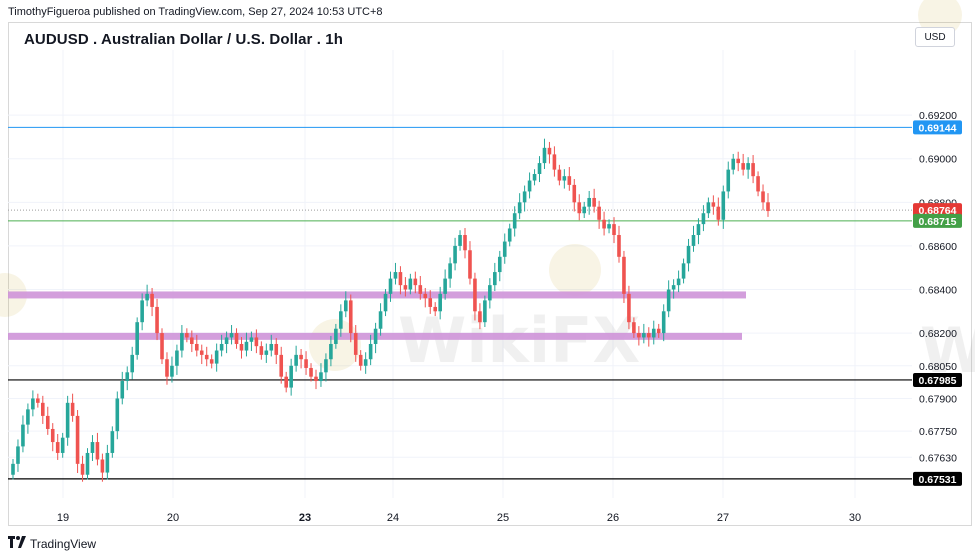 The height and width of the screenshot is (559, 975). Describe the element at coordinates (173, 518) in the screenshot. I see `x-tick-label: 20` at that location.